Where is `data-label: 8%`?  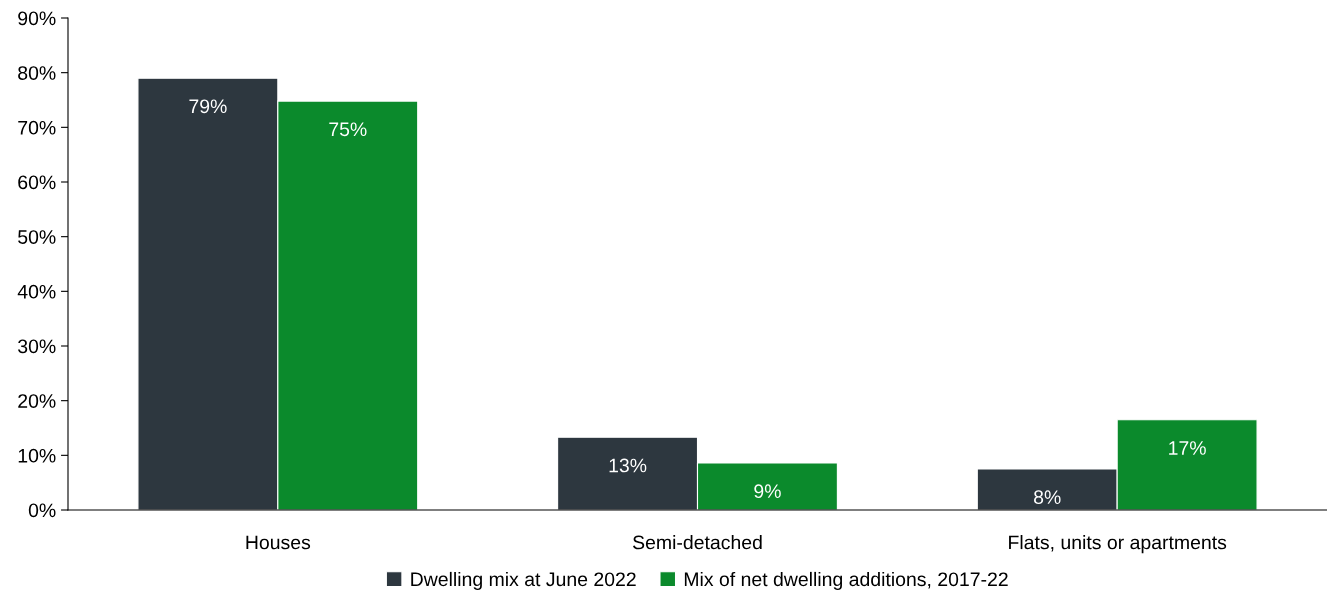
data-label: 8% is located at coordinates (1047, 497).